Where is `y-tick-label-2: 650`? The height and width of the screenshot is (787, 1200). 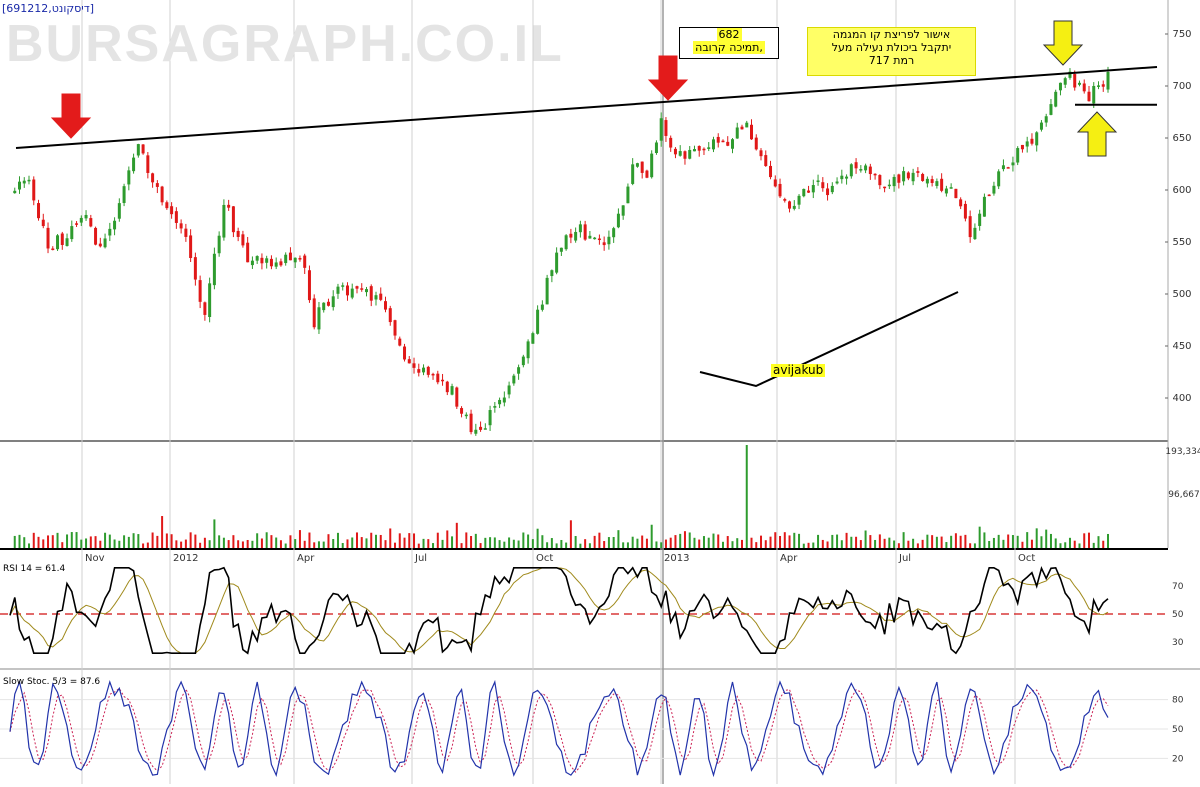 y-tick-label-2: 650 is located at coordinates (1181, 138).